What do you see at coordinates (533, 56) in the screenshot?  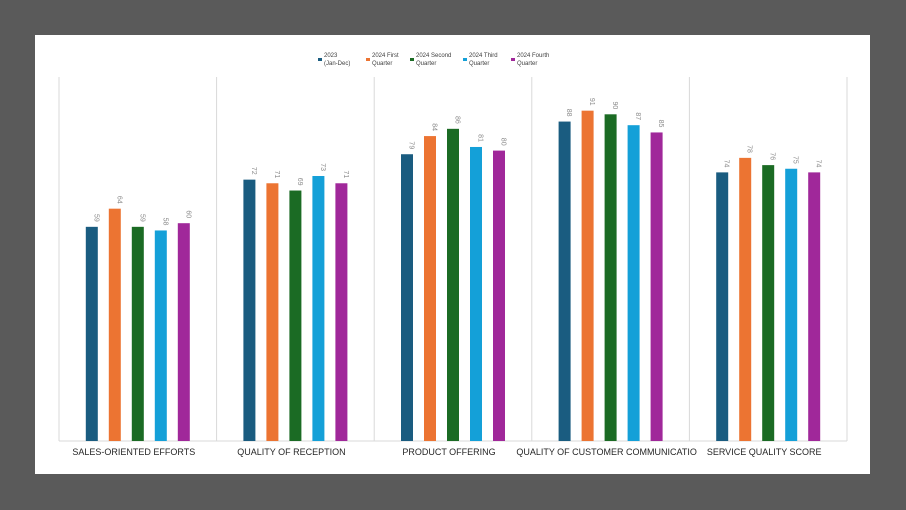 I see `legend-label: 2024 Fourth` at bounding box center [533, 56].